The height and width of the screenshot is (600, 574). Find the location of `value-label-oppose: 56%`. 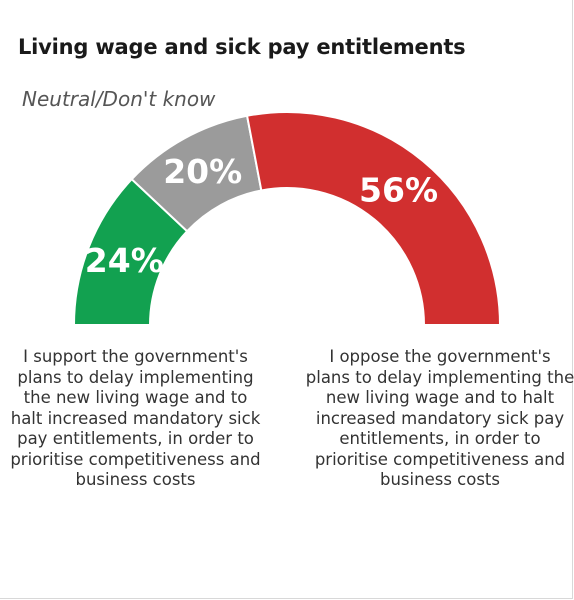

value-label-oppose: 56% is located at coordinates (398, 190).